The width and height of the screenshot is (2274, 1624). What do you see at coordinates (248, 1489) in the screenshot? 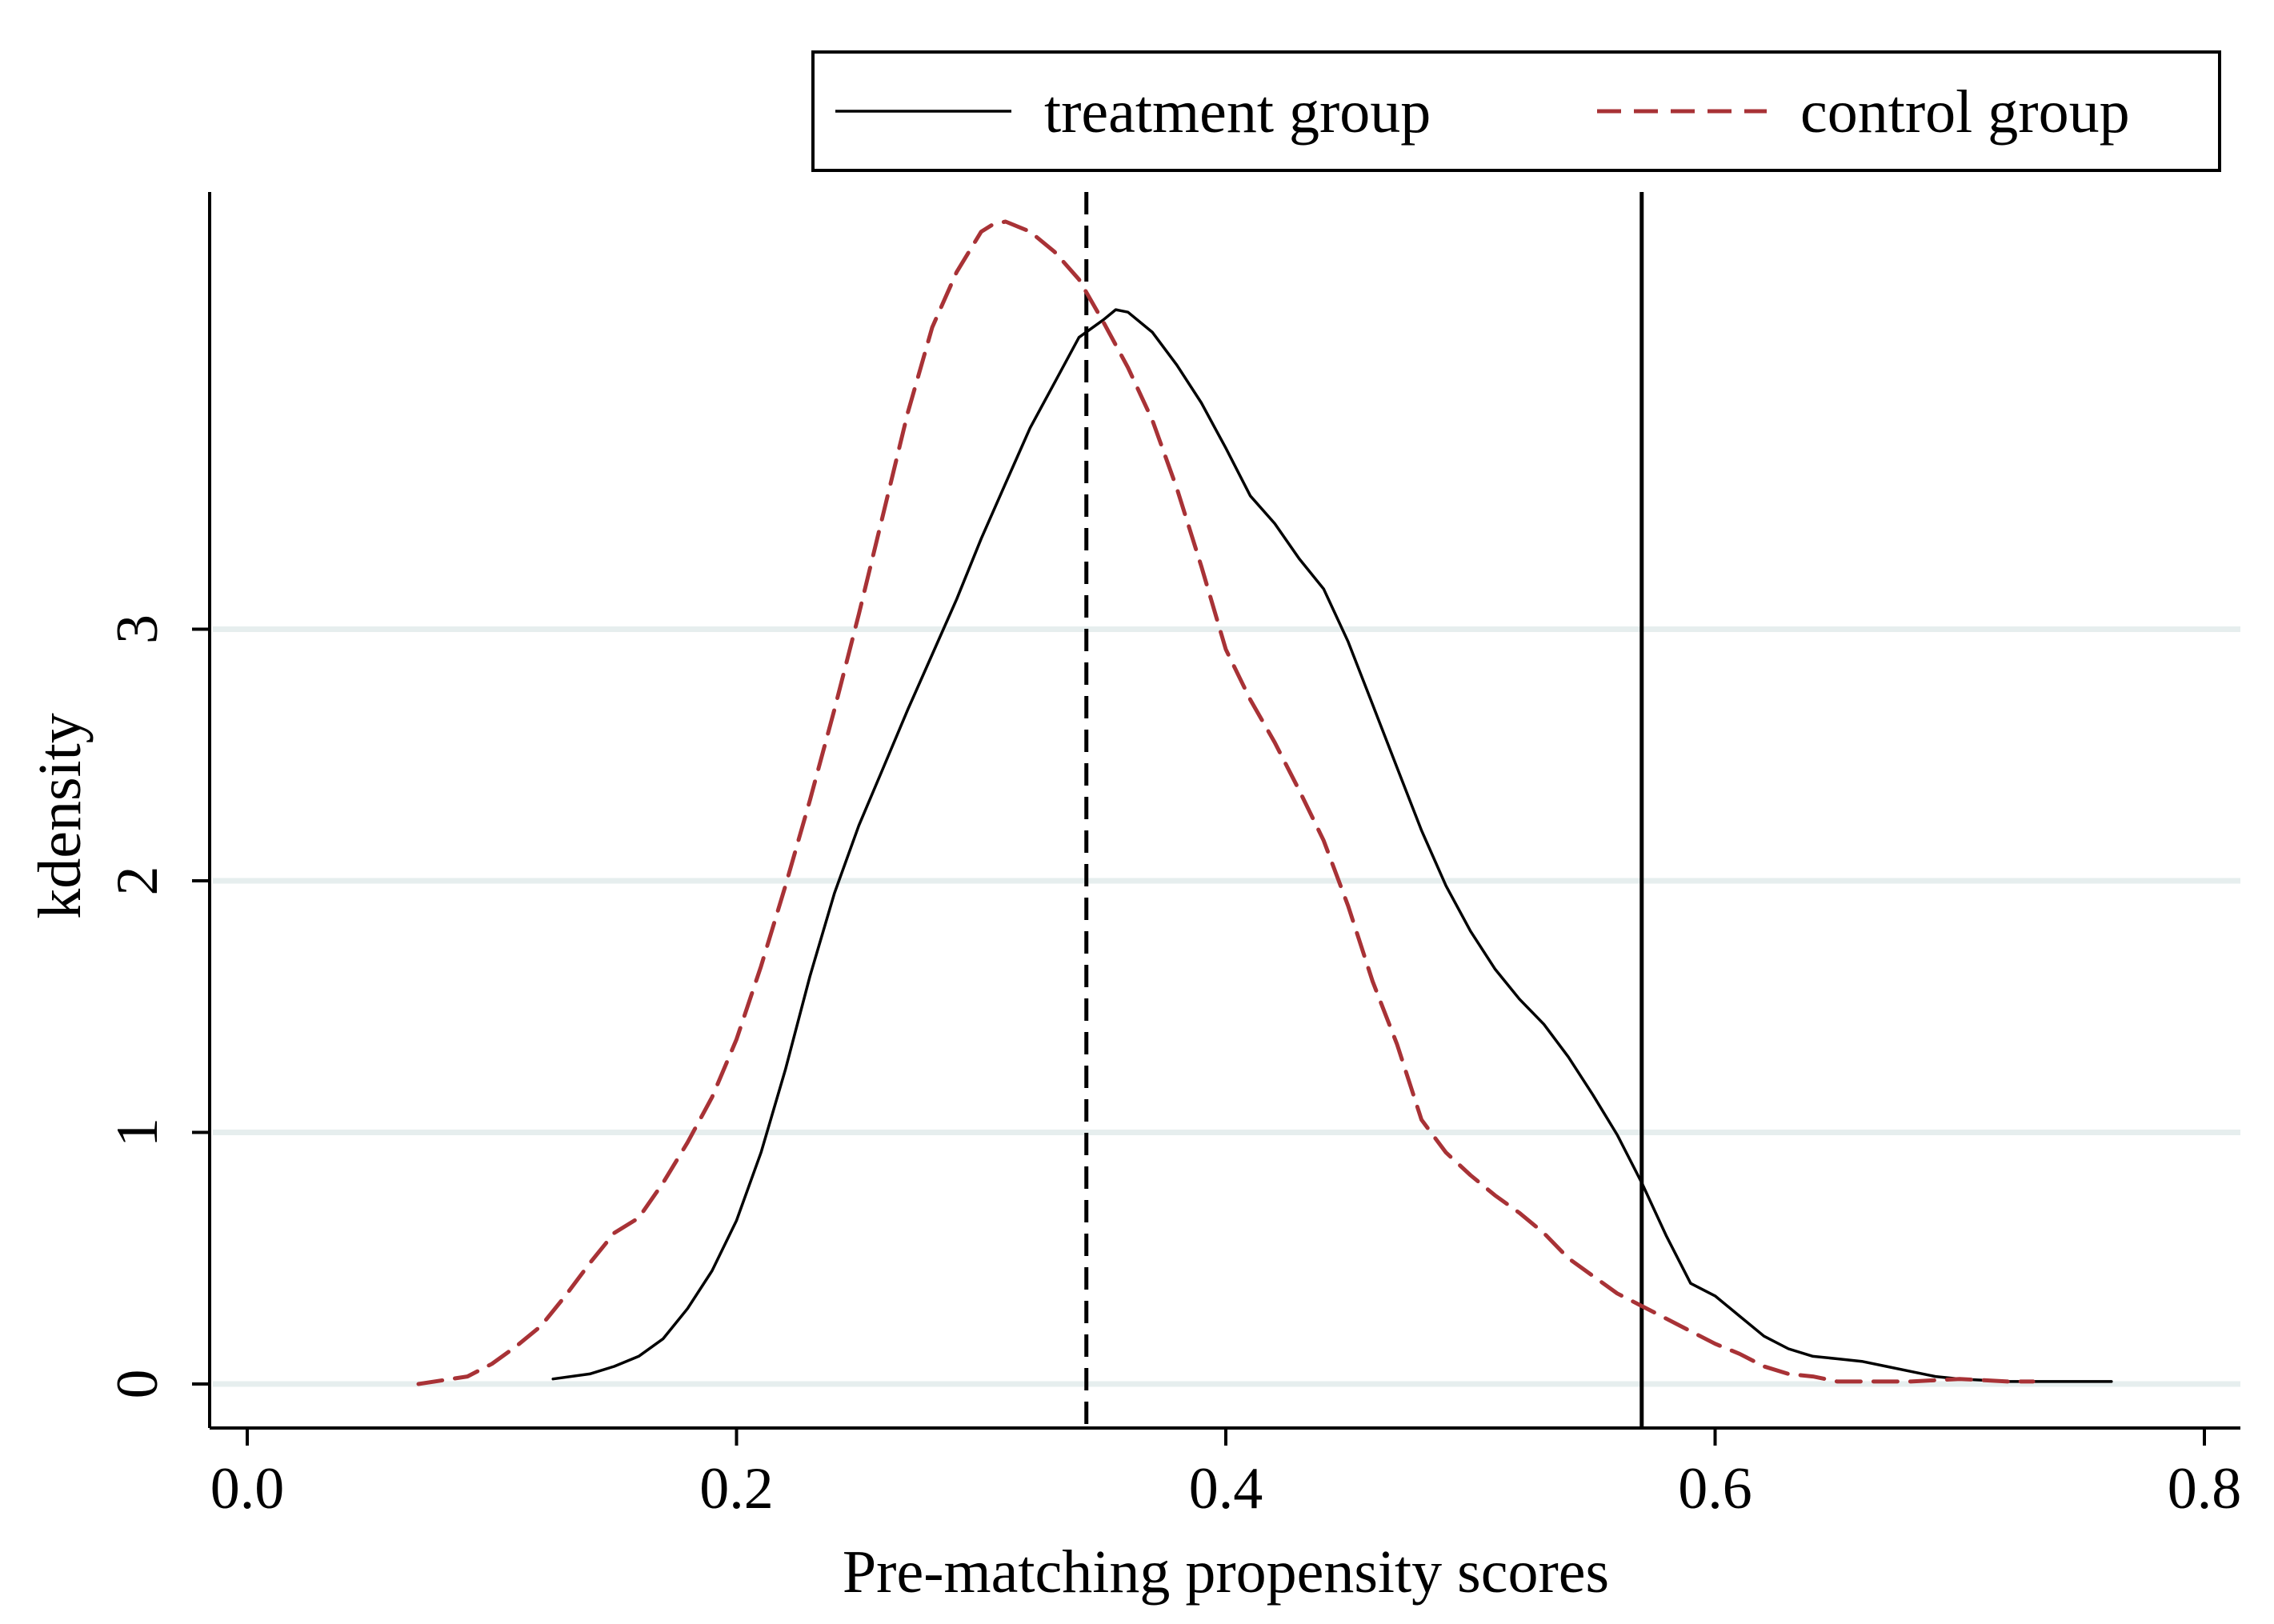
I see `x-tick-label-0.0: 0.0` at bounding box center [248, 1489].